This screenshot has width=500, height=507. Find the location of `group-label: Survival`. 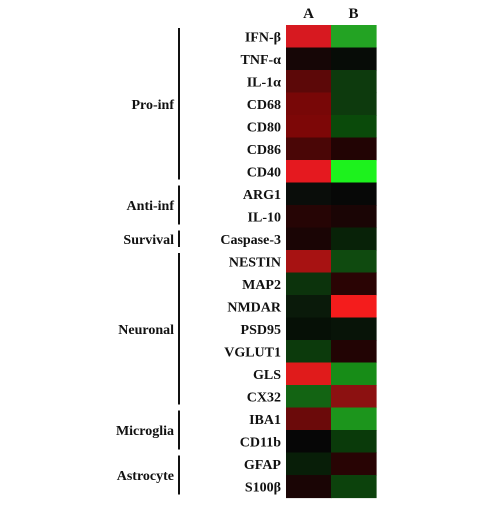

group-label: Survival is located at coordinates (148, 240).